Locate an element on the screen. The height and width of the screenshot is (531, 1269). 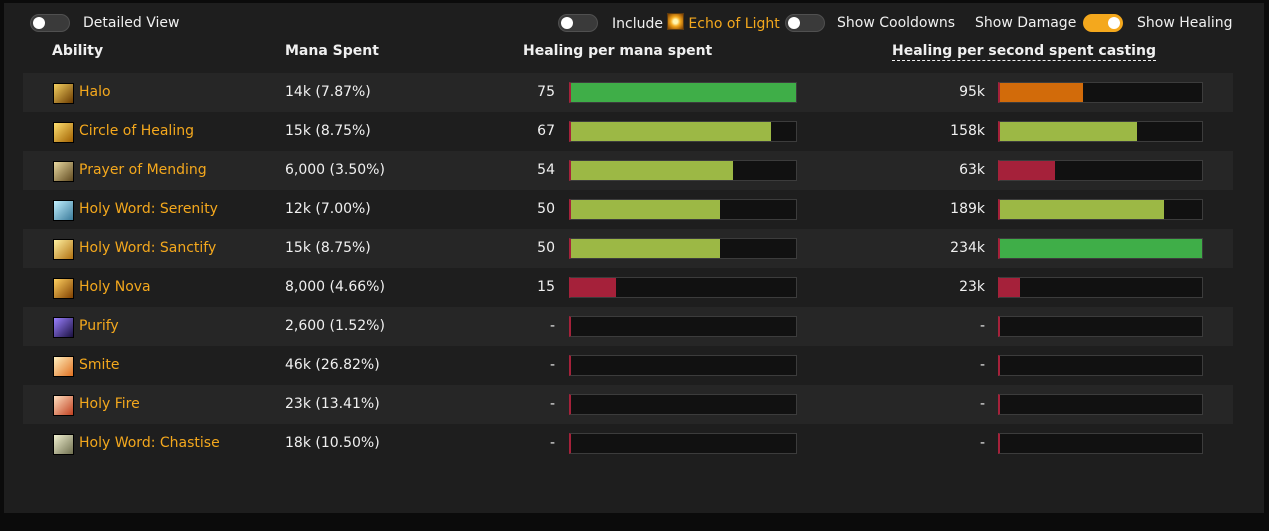
ability-name-link: Holy Fire is located at coordinates (109, 404).